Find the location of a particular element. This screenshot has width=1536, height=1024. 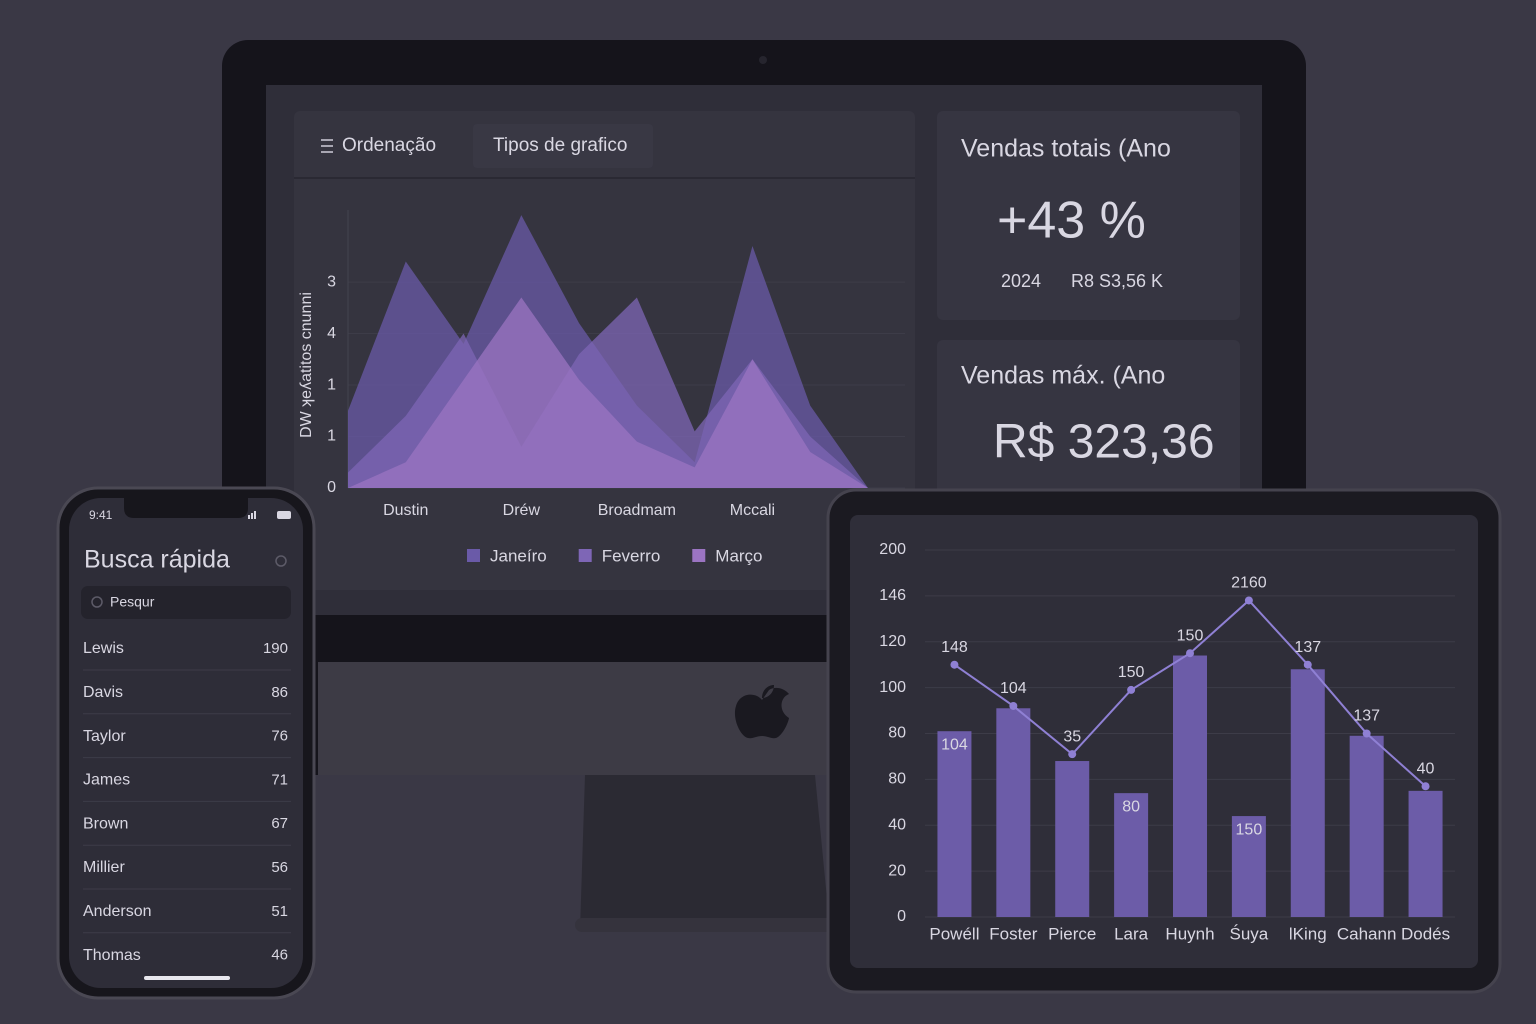

x-tick-label: Pierce is located at coordinates (1072, 933).